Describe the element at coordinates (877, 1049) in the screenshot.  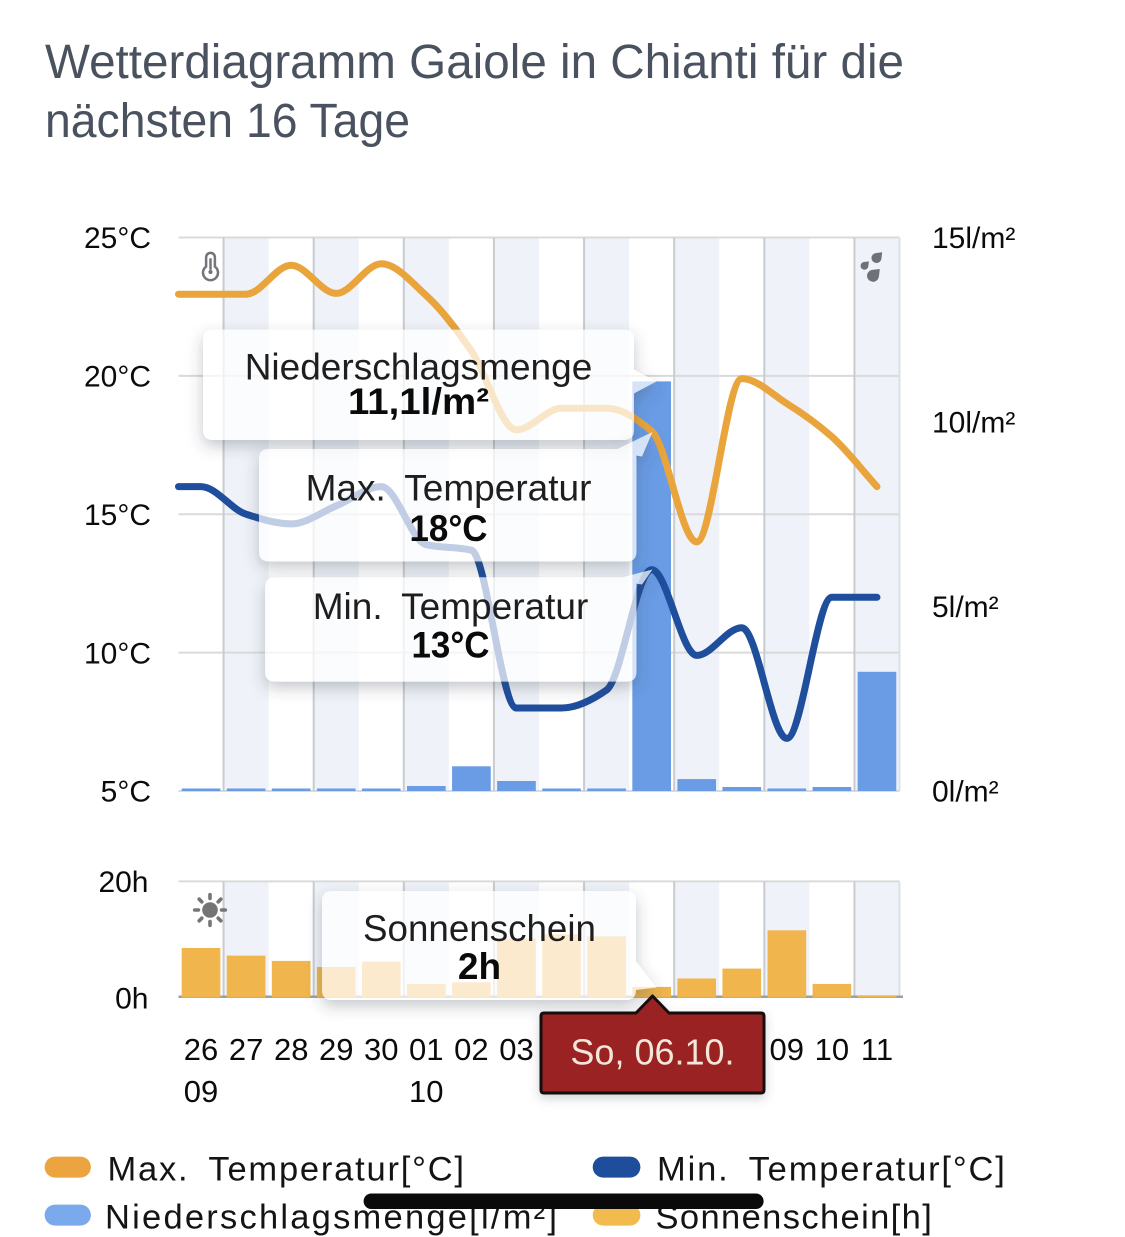
I see `svg-text: 11` at that location.